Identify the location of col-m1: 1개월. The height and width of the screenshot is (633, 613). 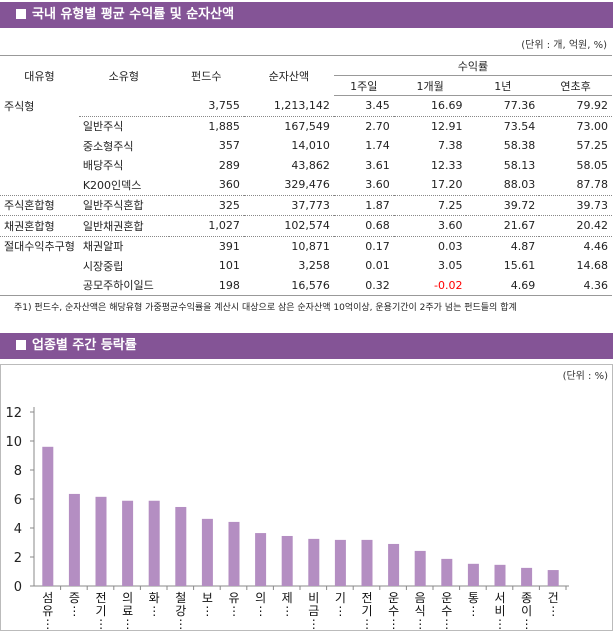
(430, 85).